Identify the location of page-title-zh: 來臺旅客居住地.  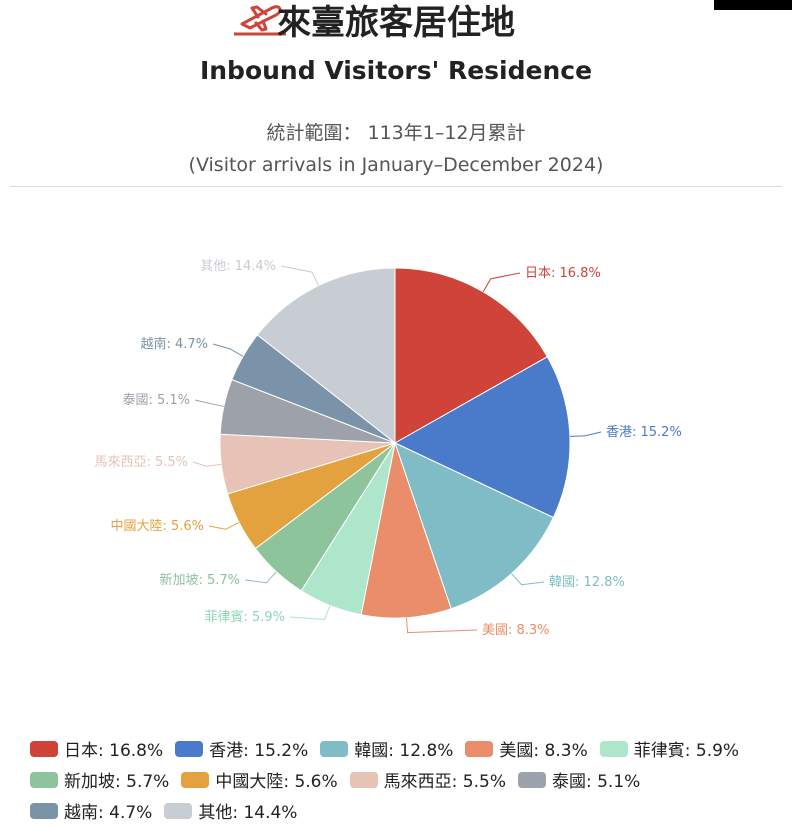
(396, 23).